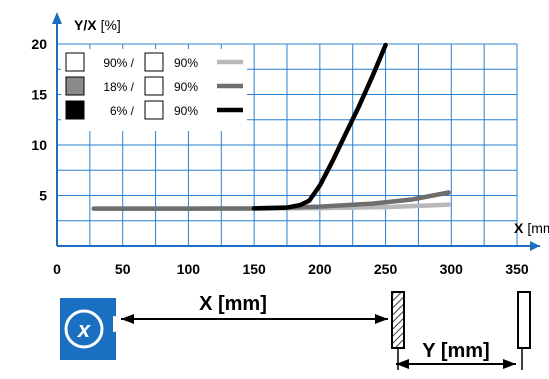 This screenshot has width=549, height=379. Describe the element at coordinates (320, 269) in the screenshot. I see `x-tick-label: 200` at that location.